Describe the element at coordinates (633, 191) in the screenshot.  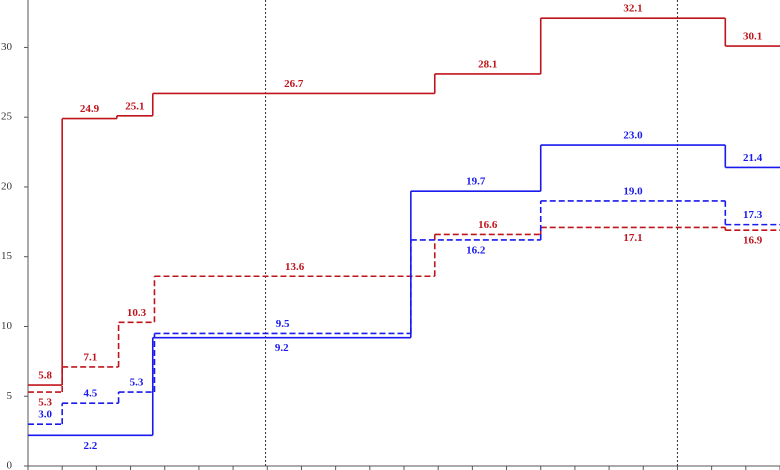
I see `data-label: 19.0` at that location.